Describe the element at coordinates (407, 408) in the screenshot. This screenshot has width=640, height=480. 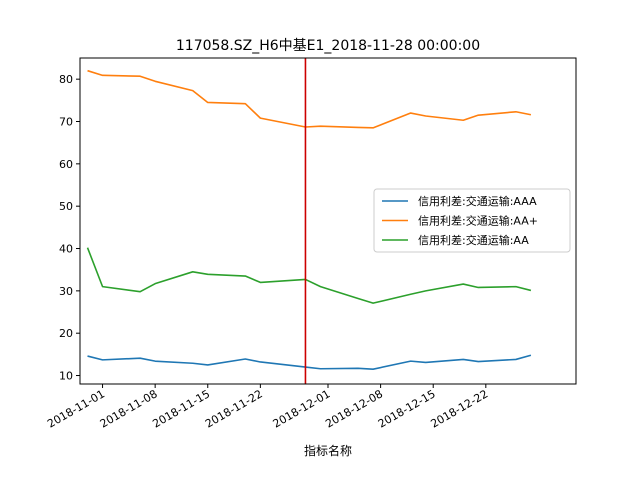
I see `x-tick-label: 2018-12-15` at that location.